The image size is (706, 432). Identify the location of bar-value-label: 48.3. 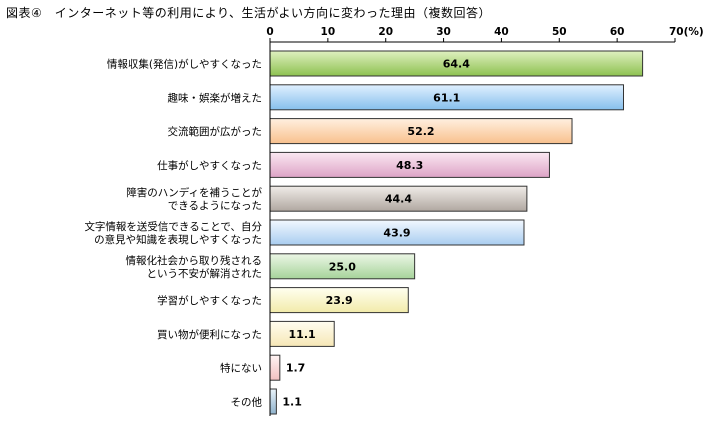
(409, 165).